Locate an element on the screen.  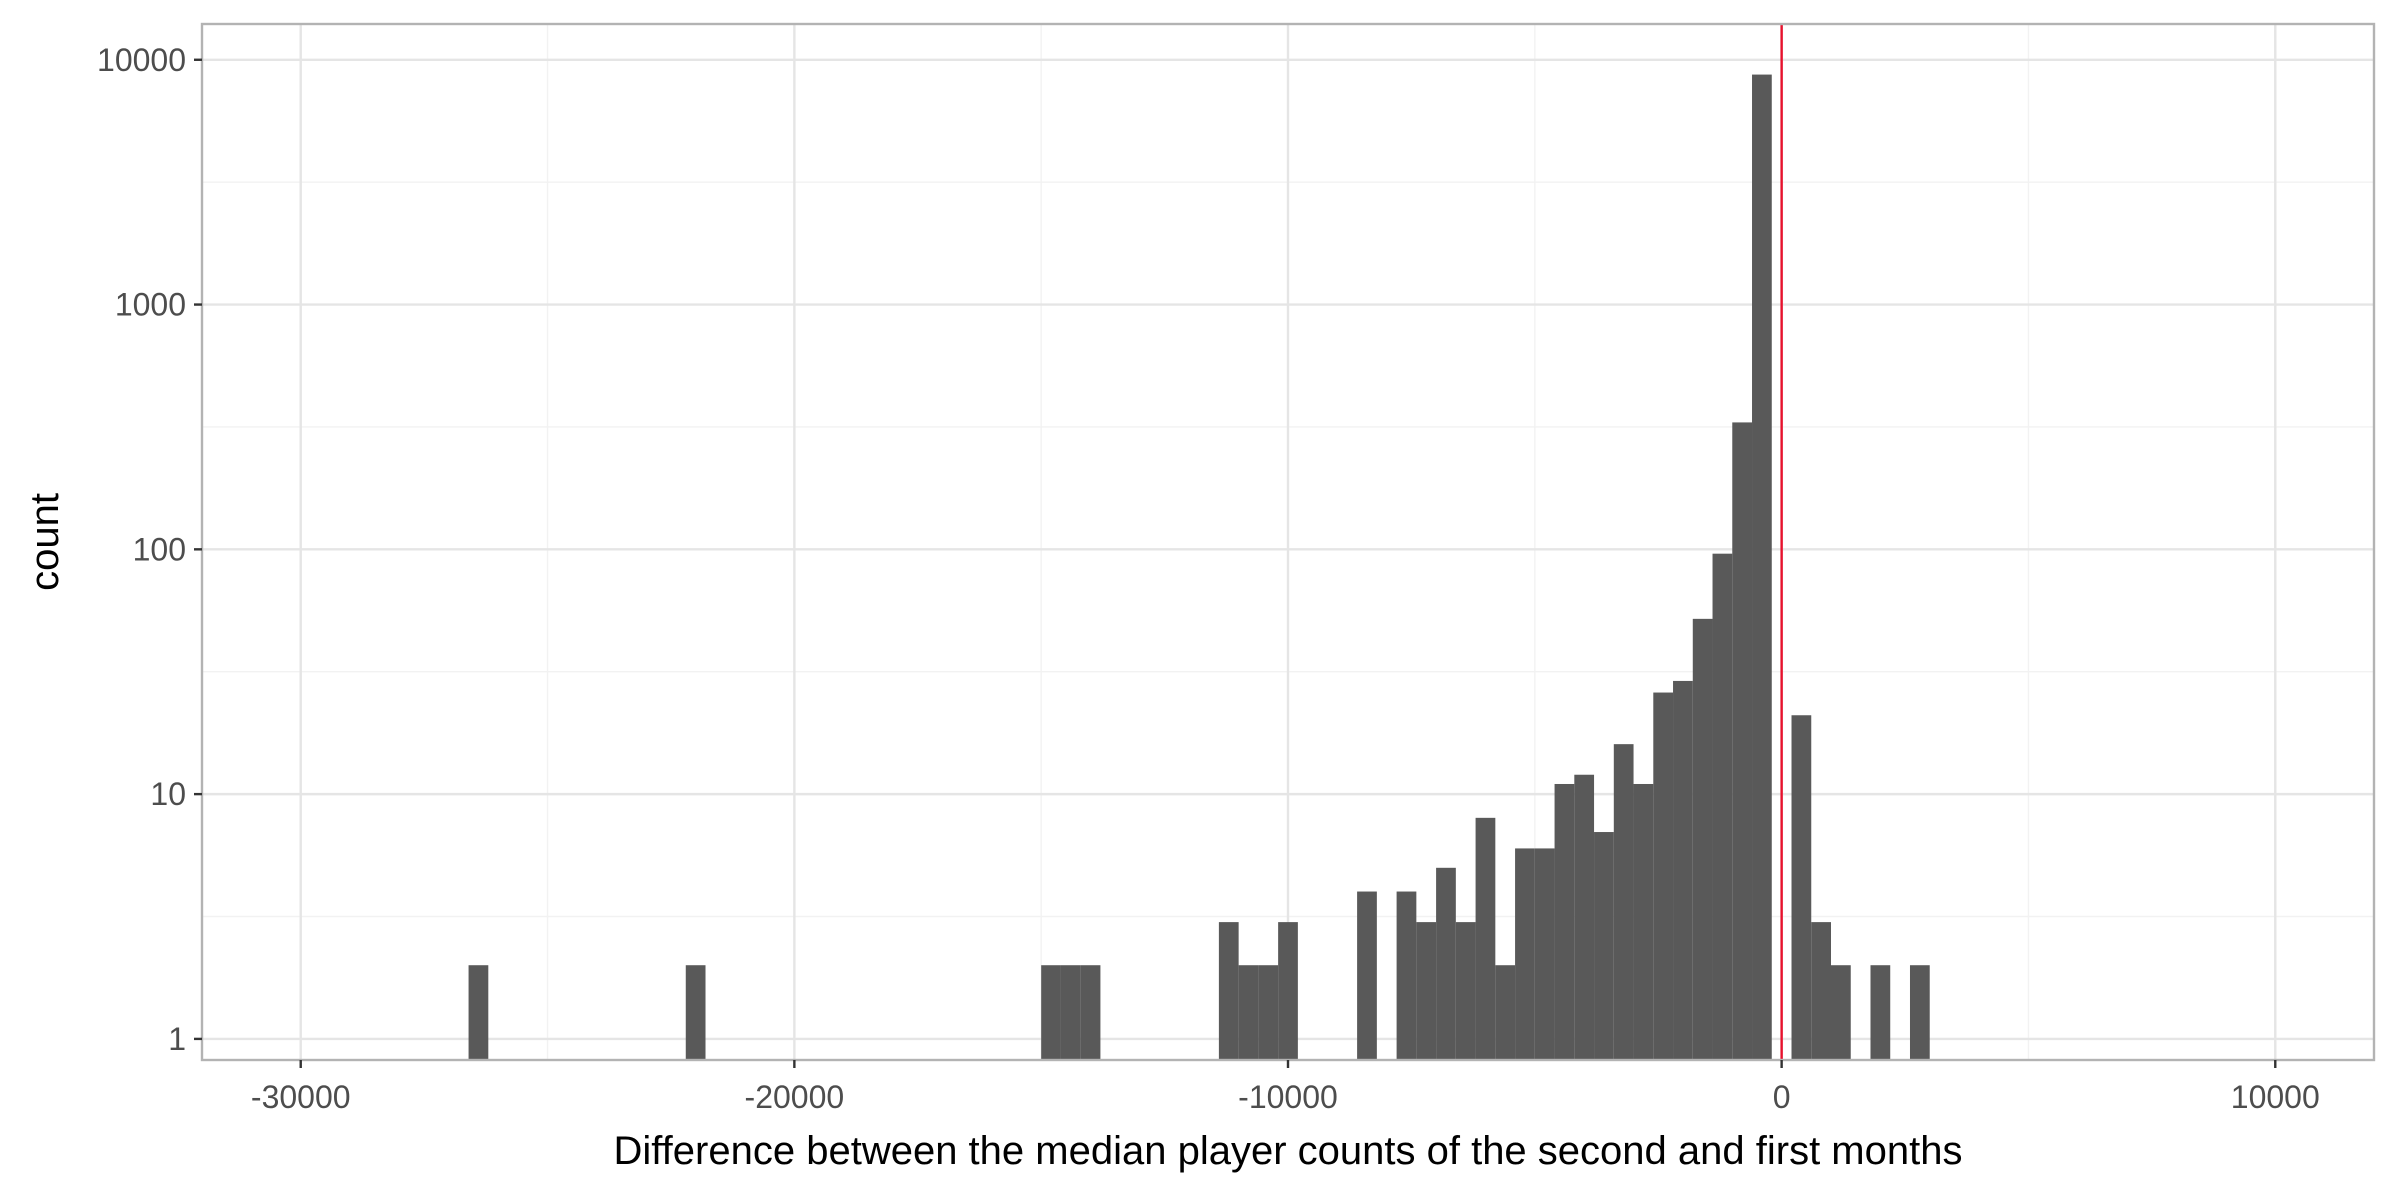
y-tick-label: 100 is located at coordinates (159, 549).